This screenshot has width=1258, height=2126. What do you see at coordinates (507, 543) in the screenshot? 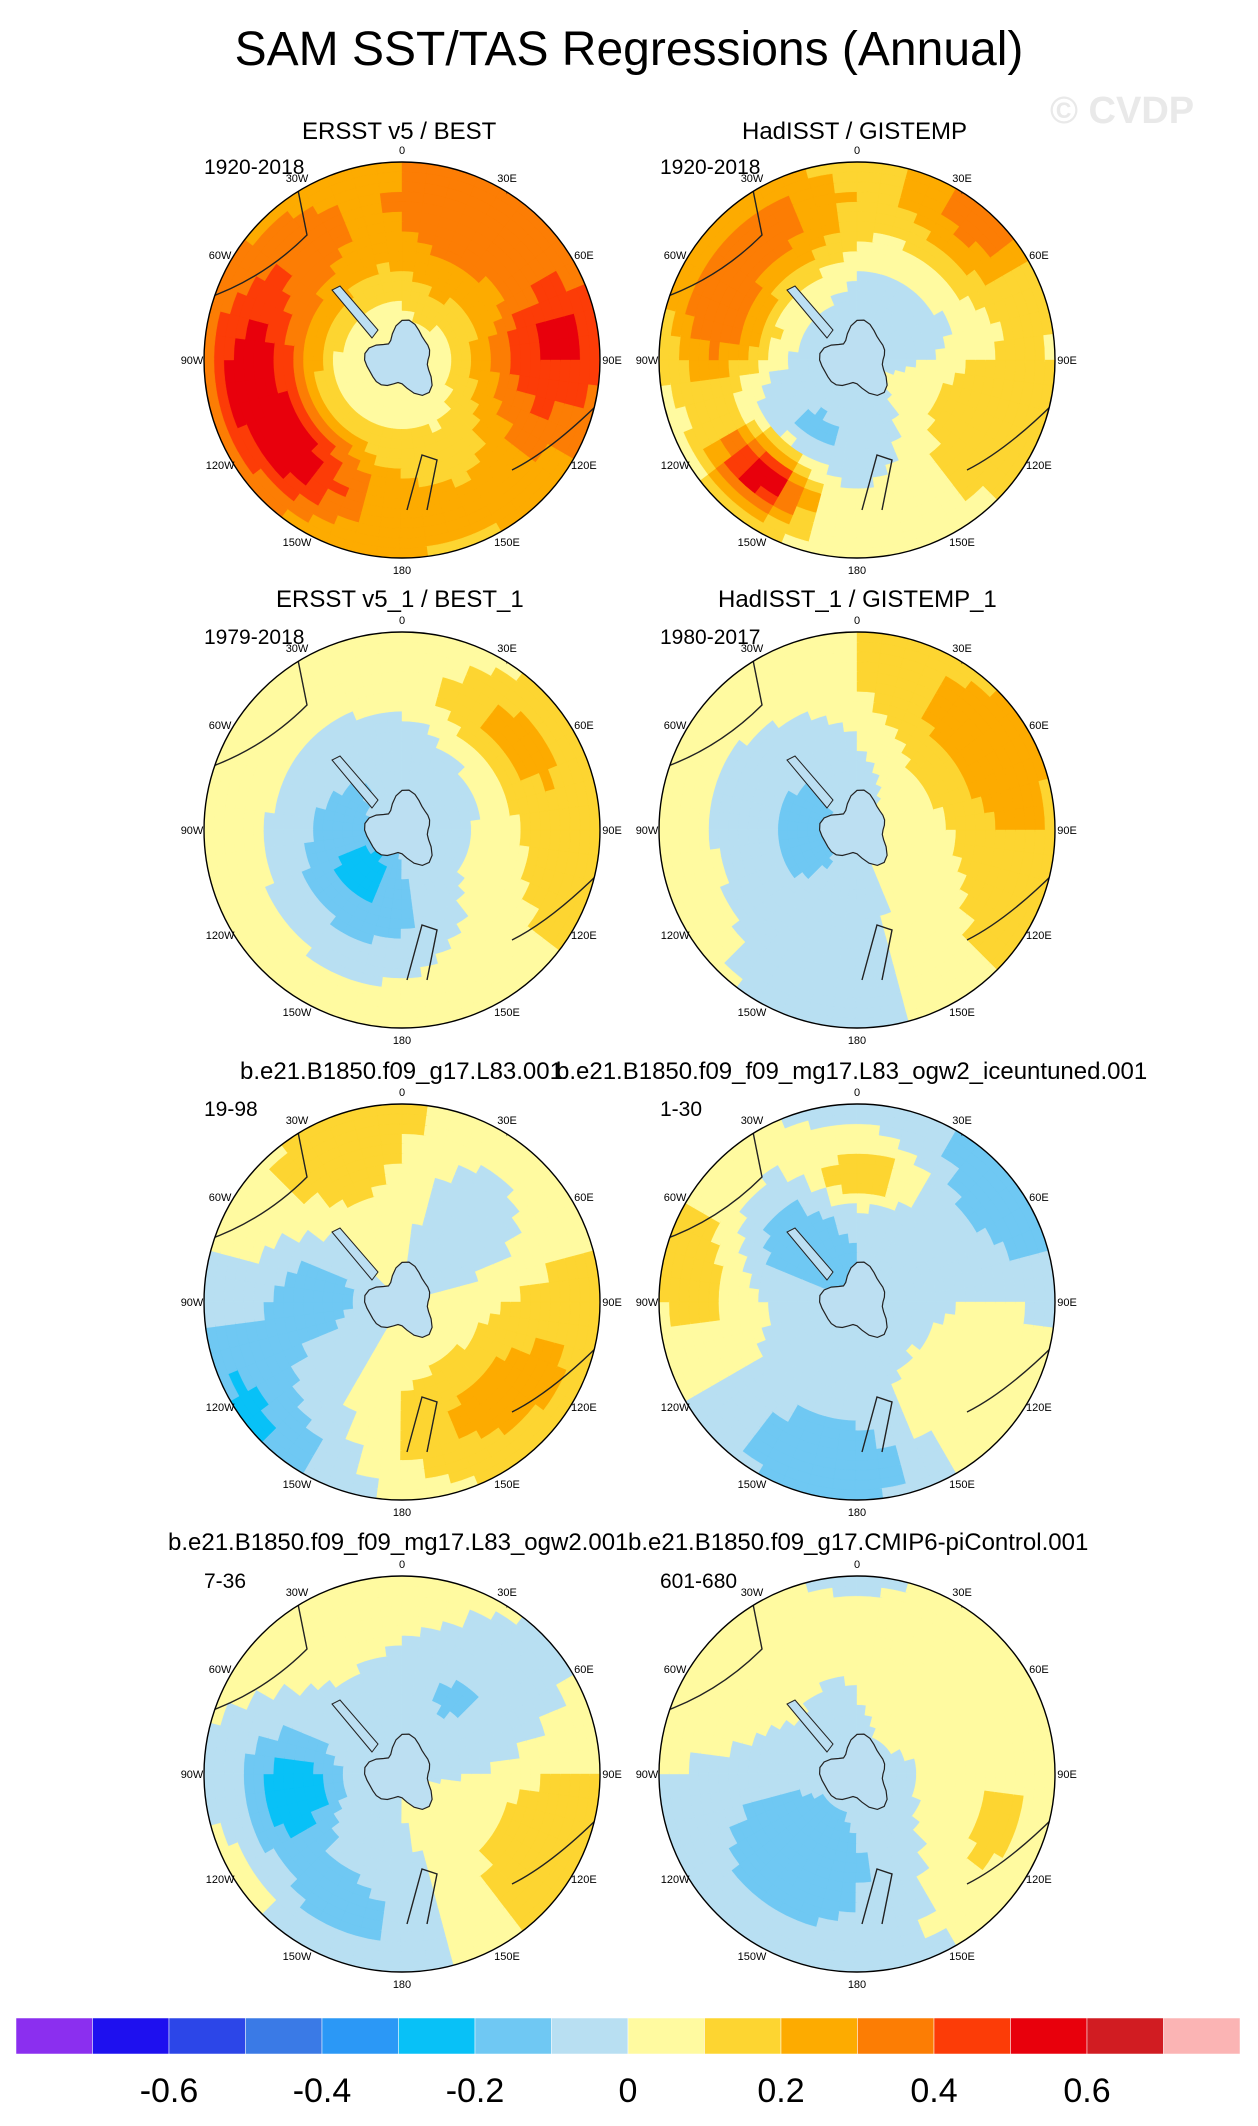
I see `longitude-label: 150E` at bounding box center [507, 543].